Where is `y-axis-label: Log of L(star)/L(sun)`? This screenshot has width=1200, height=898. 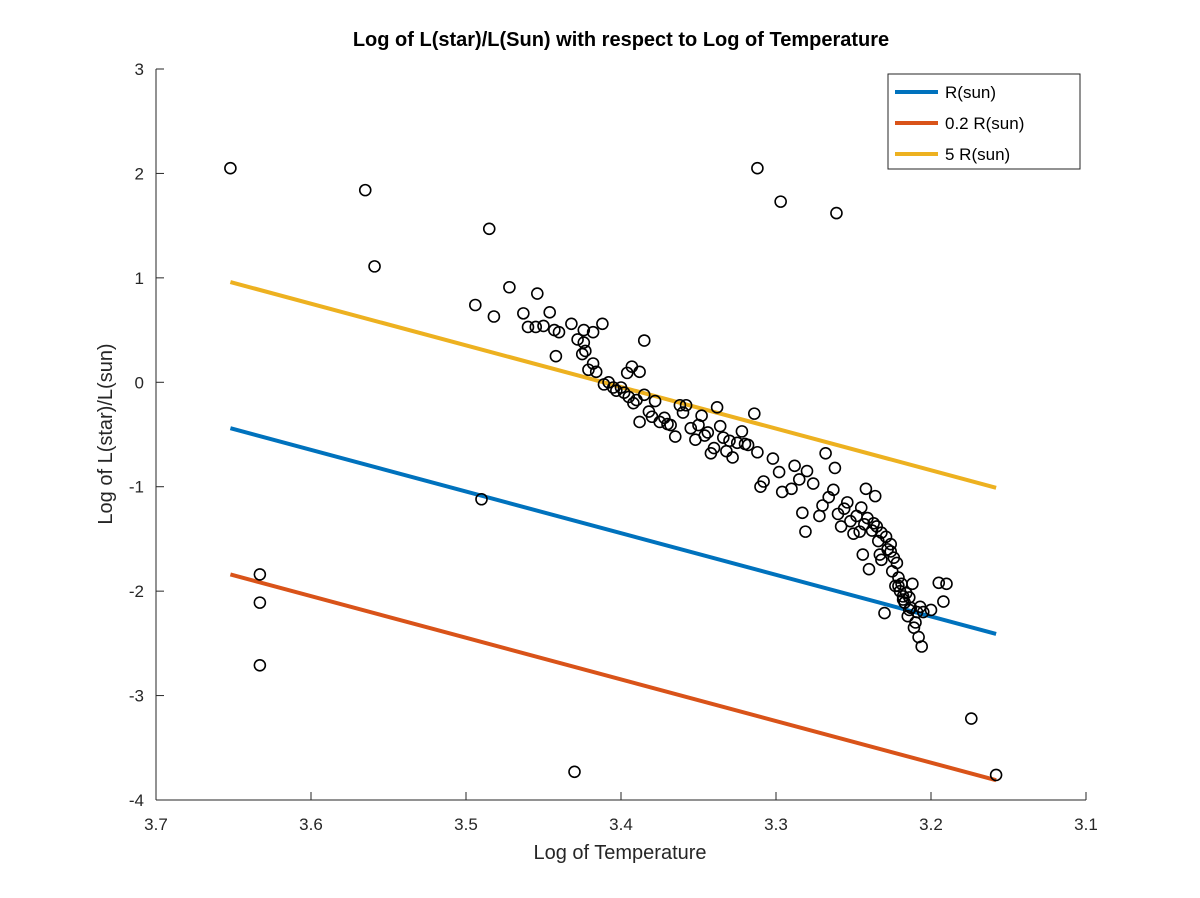 y-axis-label: Log of L(star)/L(sun) is located at coordinates (106, 433).